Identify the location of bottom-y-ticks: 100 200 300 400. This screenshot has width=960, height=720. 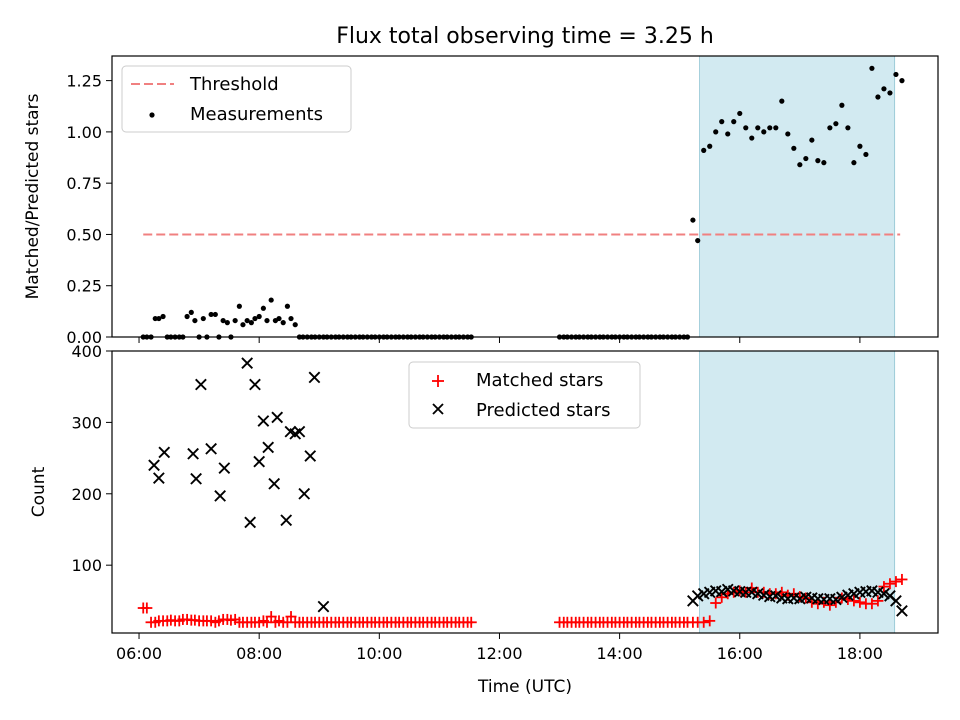
(91, 458).